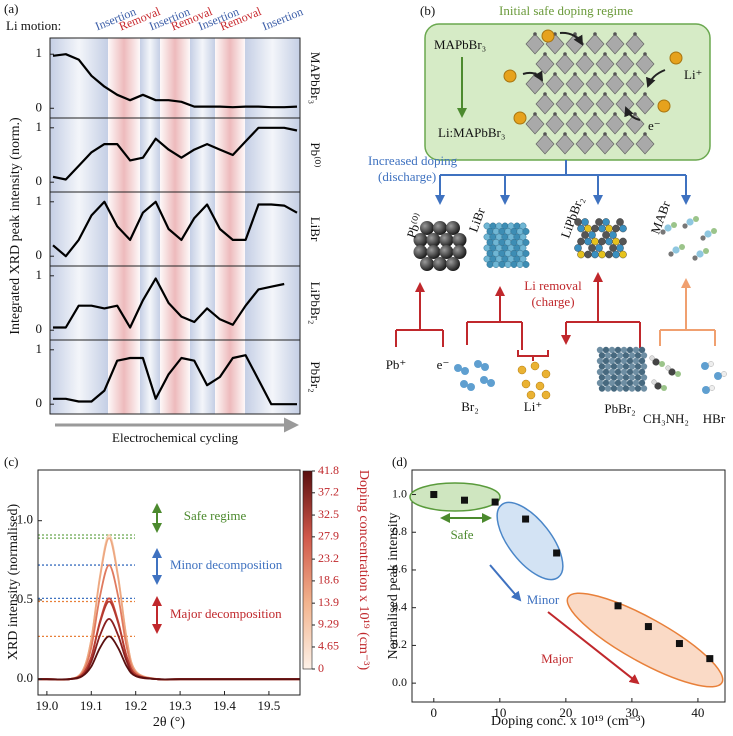 This screenshot has width=733, height=736. Describe the element at coordinates (180, 705) in the screenshot. I see `x-tick-label: 19.3` at that location.